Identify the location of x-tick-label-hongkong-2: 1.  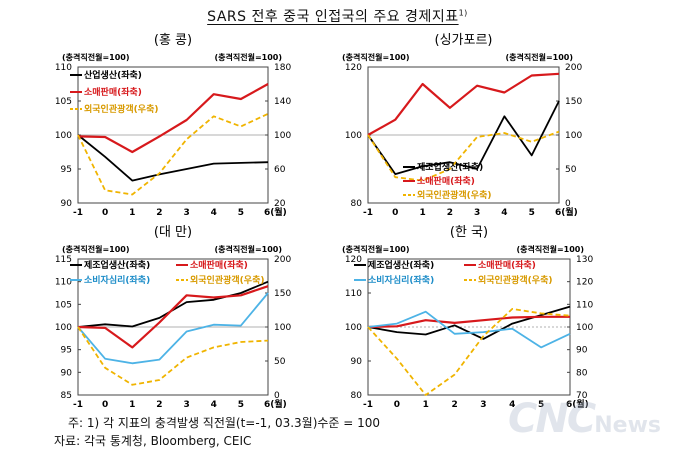
(132, 213).